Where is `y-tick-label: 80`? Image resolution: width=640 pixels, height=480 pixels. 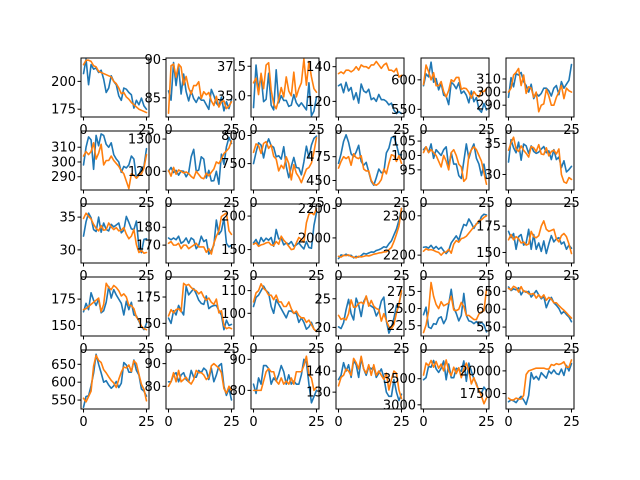 y-tick-label: 80 is located at coordinates (152, 387).